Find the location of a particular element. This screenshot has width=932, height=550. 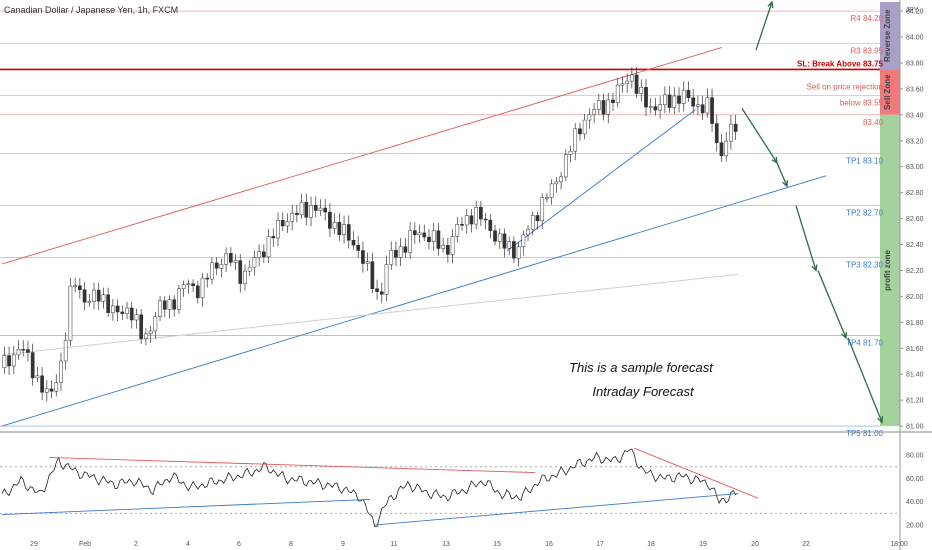

rsi-tick-label: 40.00 is located at coordinates (915, 502).